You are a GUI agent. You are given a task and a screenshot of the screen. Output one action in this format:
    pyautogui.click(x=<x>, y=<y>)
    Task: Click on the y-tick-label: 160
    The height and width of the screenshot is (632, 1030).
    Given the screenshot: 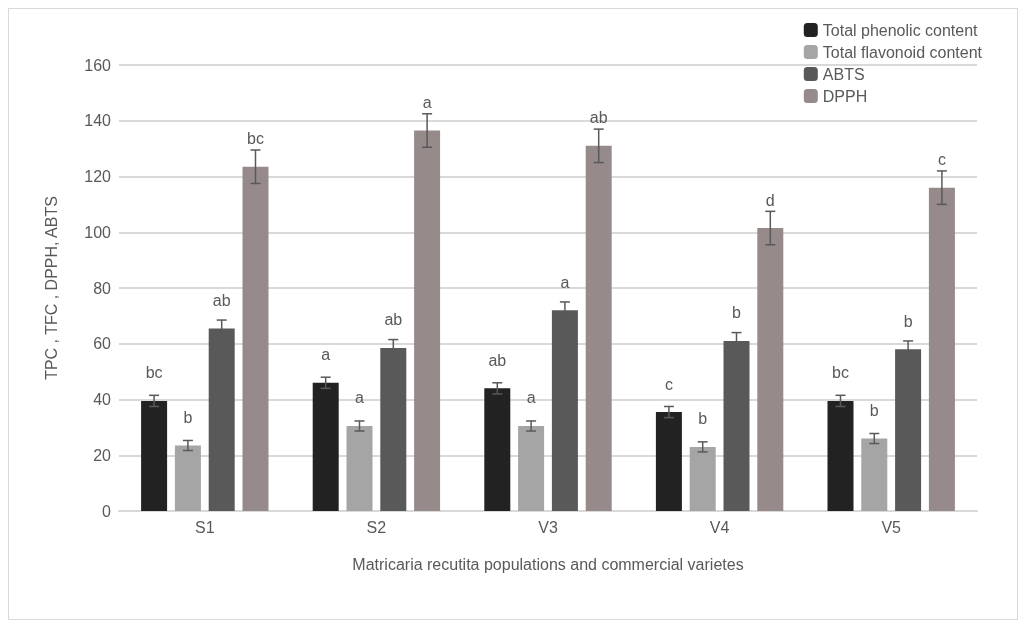 What is the action you would take?
    pyautogui.click(x=98, y=65)
    